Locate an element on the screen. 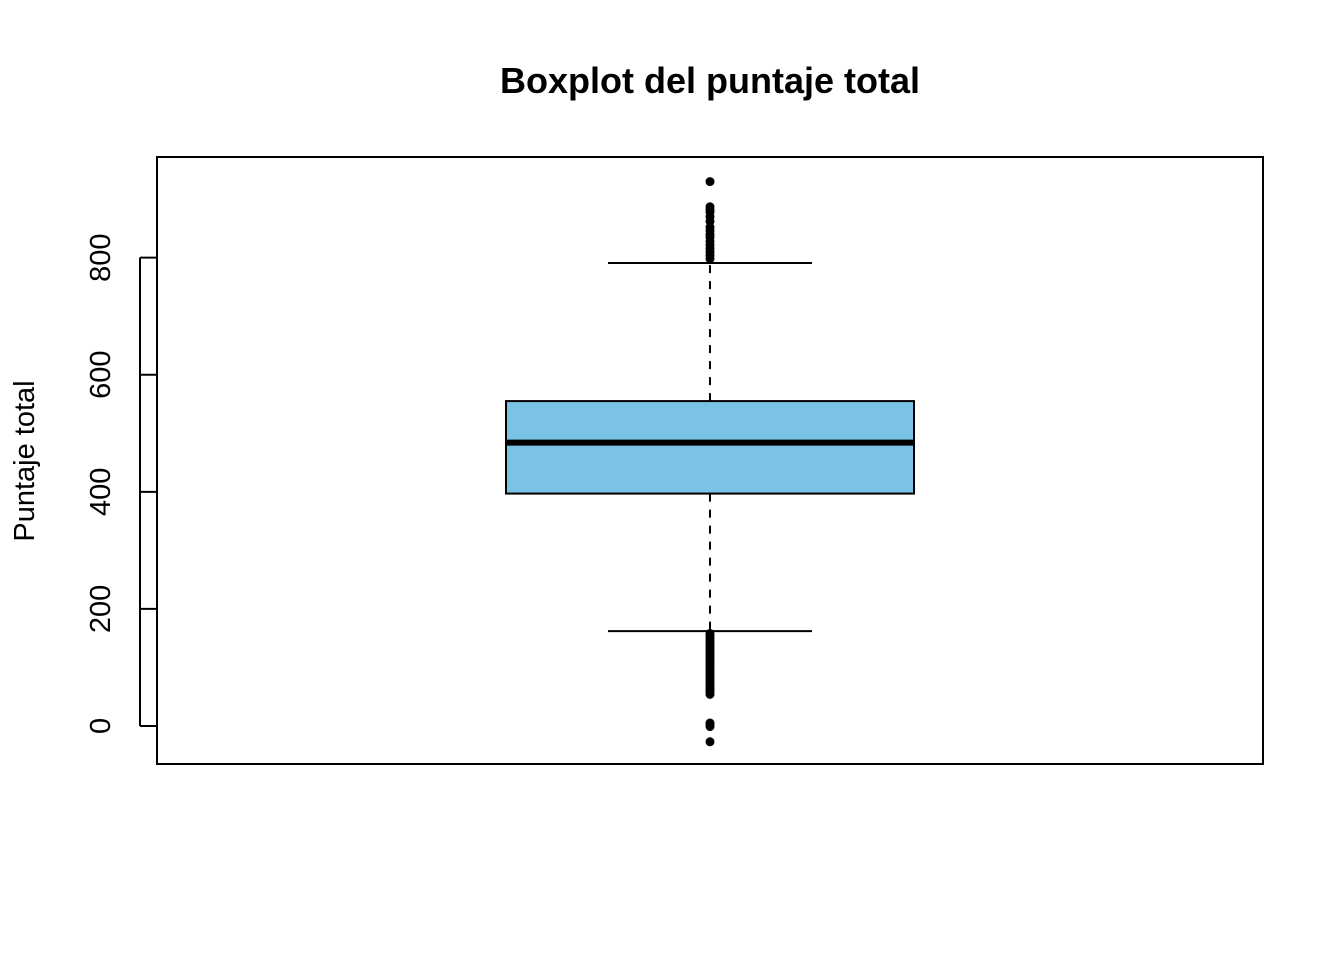  y-tick-label: 0 is located at coordinates (101, 726).